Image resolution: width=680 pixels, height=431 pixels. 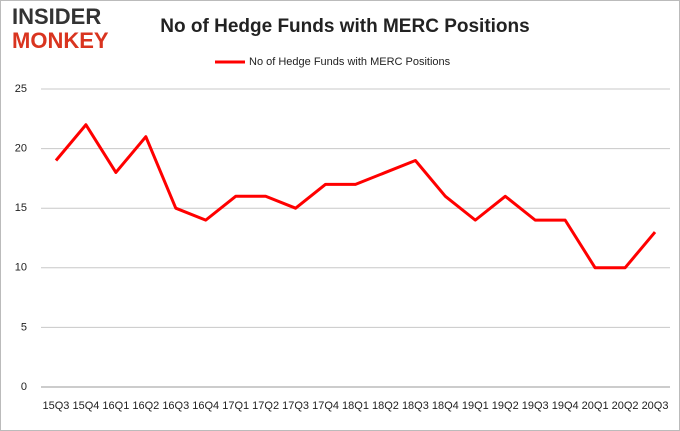 What do you see at coordinates (21, 268) in the screenshot?
I see `y-tick-label: 10` at bounding box center [21, 268].